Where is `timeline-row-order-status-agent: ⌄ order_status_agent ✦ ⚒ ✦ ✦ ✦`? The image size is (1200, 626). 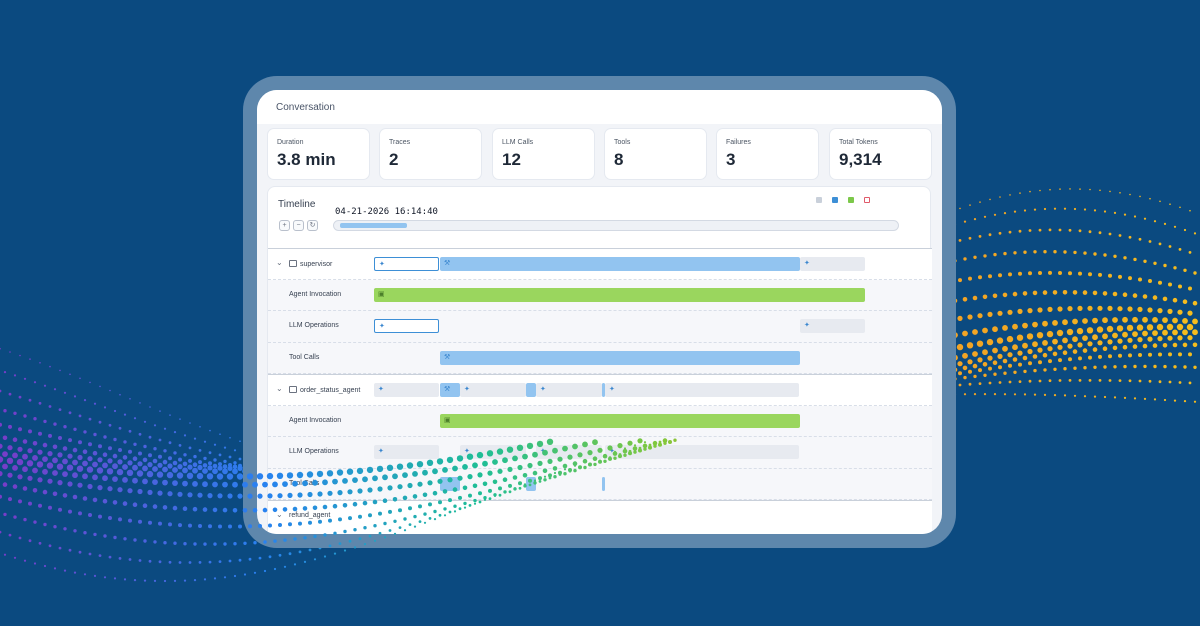
timeline-row-order-status-agent: ⌄ order_status_agent ✦ ⚒ ✦ ✦ ✦ is located at coordinates (600, 390).